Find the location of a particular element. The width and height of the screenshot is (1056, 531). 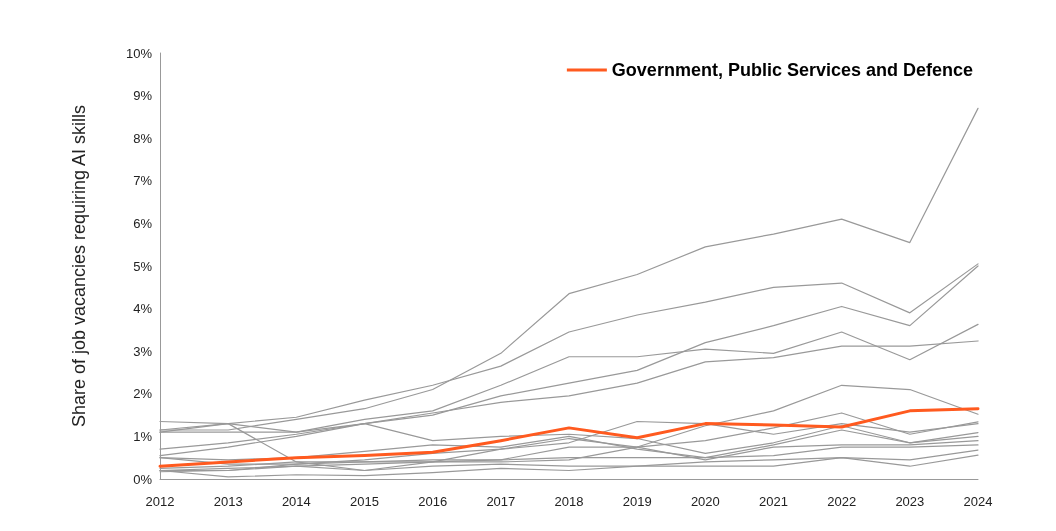

y-tick-label: 2% is located at coordinates (143, 394).